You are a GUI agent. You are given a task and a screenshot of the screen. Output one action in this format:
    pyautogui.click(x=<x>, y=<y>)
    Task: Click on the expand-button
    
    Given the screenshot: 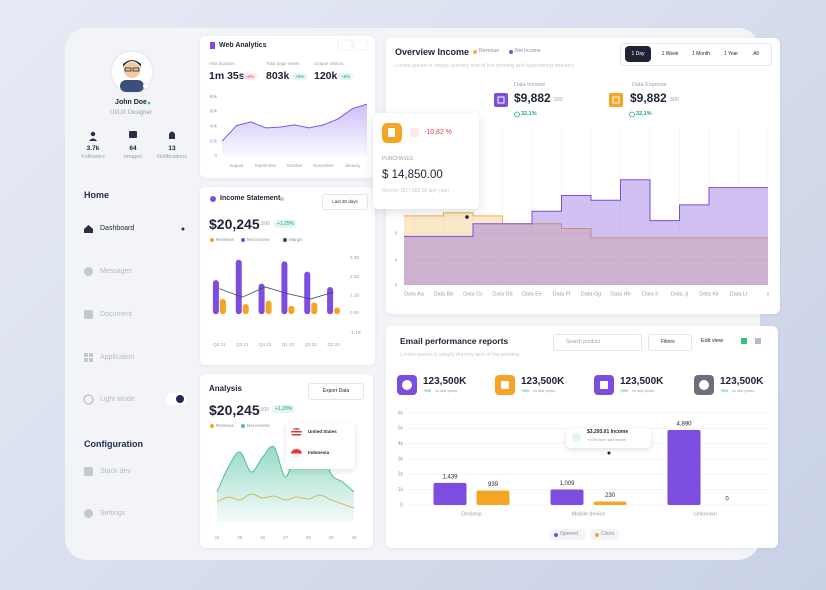 What is the action you would take?
    pyautogui.click(x=345, y=45)
    